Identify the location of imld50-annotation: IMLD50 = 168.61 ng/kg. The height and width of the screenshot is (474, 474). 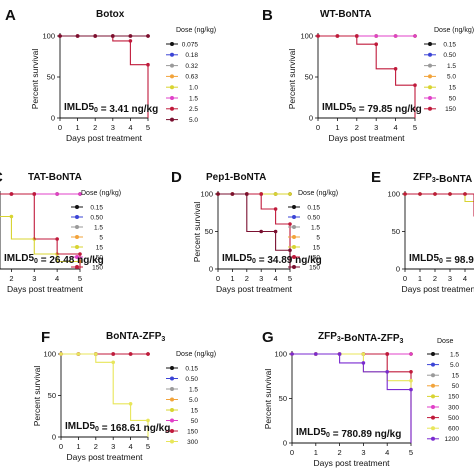
(117, 427).